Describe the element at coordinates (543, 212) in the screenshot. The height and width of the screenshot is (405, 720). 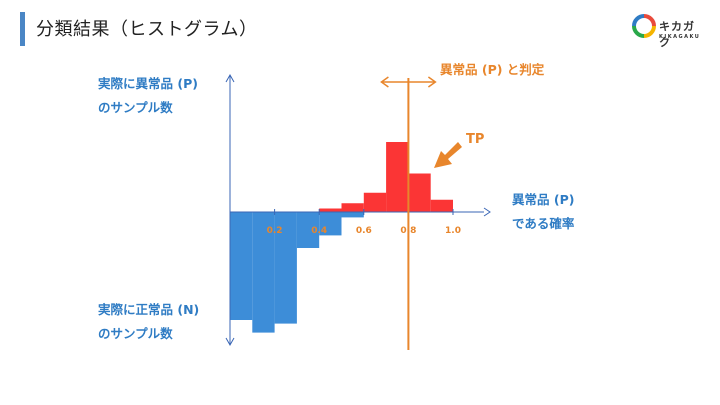
I see `x-axis-label: 異常品 (P) である確率` at that location.